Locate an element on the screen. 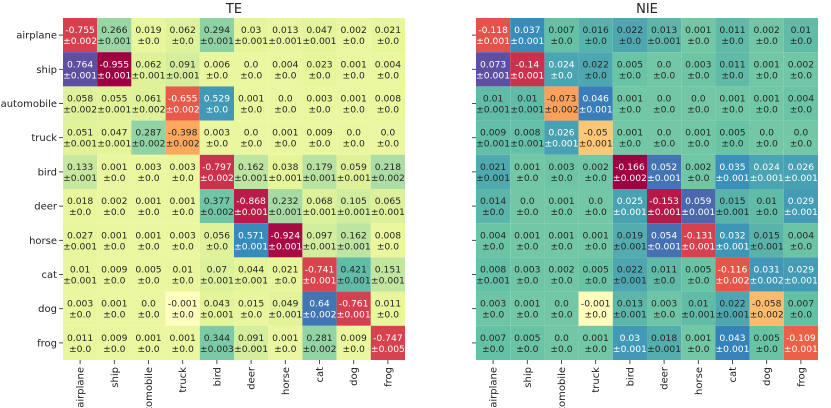  cell-value: 0.015 is located at coordinates (767, 235).